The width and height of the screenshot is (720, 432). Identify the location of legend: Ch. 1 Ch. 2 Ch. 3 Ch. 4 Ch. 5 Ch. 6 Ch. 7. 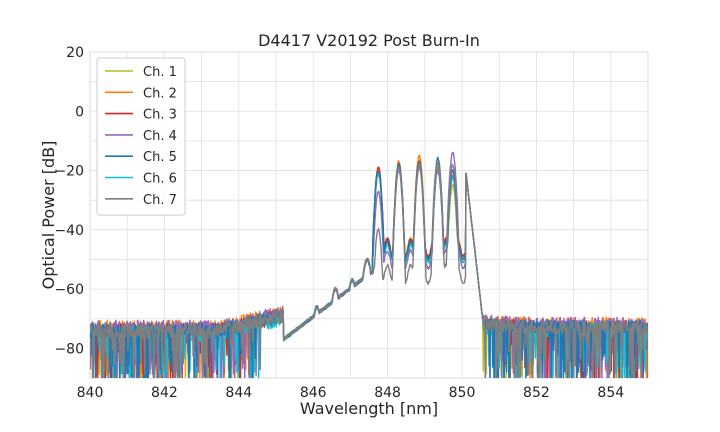
(141, 136).